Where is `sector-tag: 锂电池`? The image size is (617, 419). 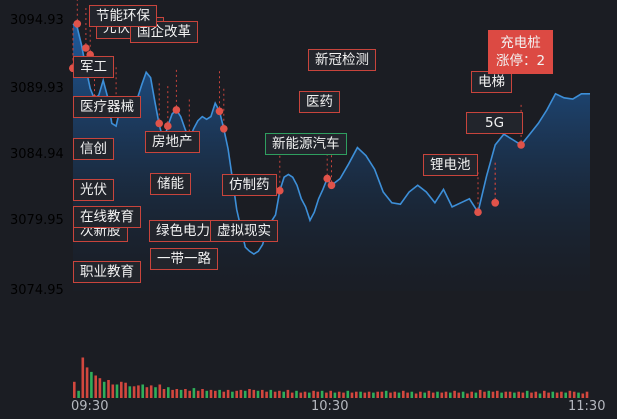 sector-tag: 锂电池 is located at coordinates (450, 165).